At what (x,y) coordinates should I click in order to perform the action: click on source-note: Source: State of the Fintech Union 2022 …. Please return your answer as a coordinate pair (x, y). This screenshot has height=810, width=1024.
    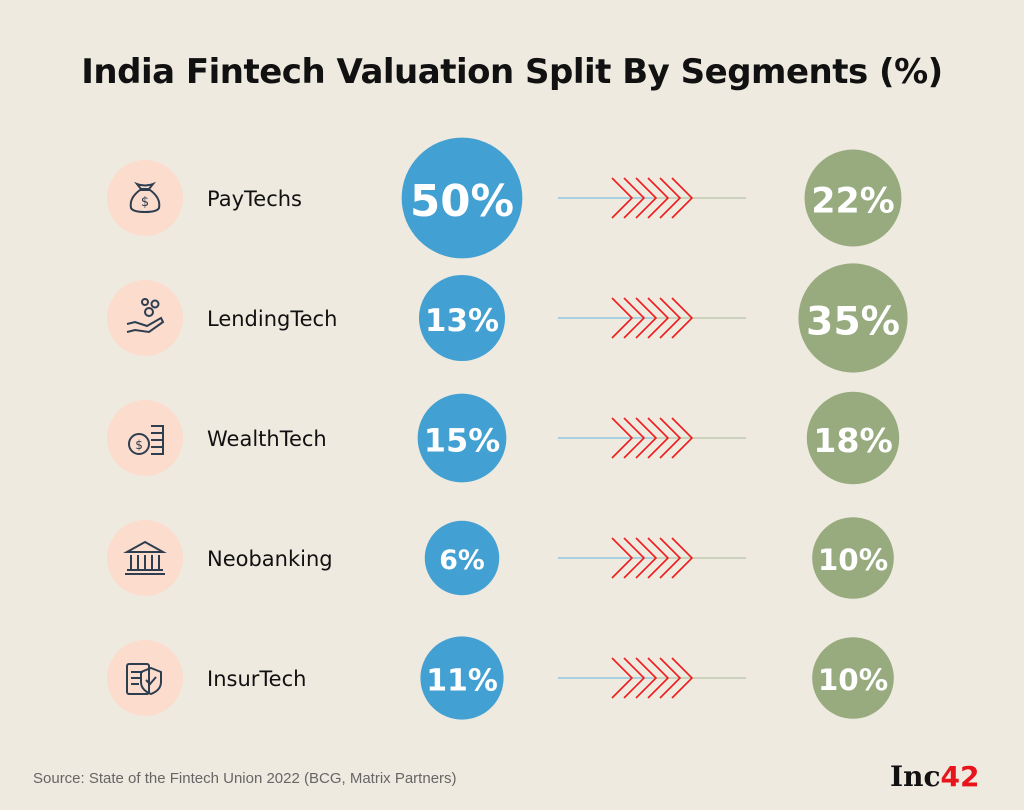
    Looking at the image, I should click on (245, 778).